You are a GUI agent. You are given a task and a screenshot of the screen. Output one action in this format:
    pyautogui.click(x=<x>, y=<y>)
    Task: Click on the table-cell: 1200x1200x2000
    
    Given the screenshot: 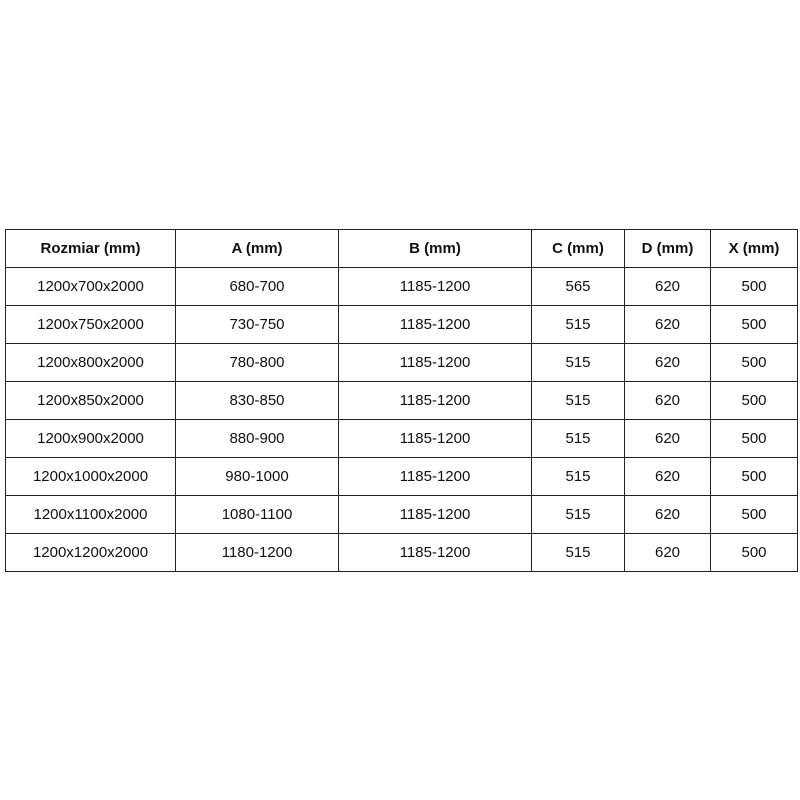 What is the action you would take?
    pyautogui.click(x=90, y=552)
    